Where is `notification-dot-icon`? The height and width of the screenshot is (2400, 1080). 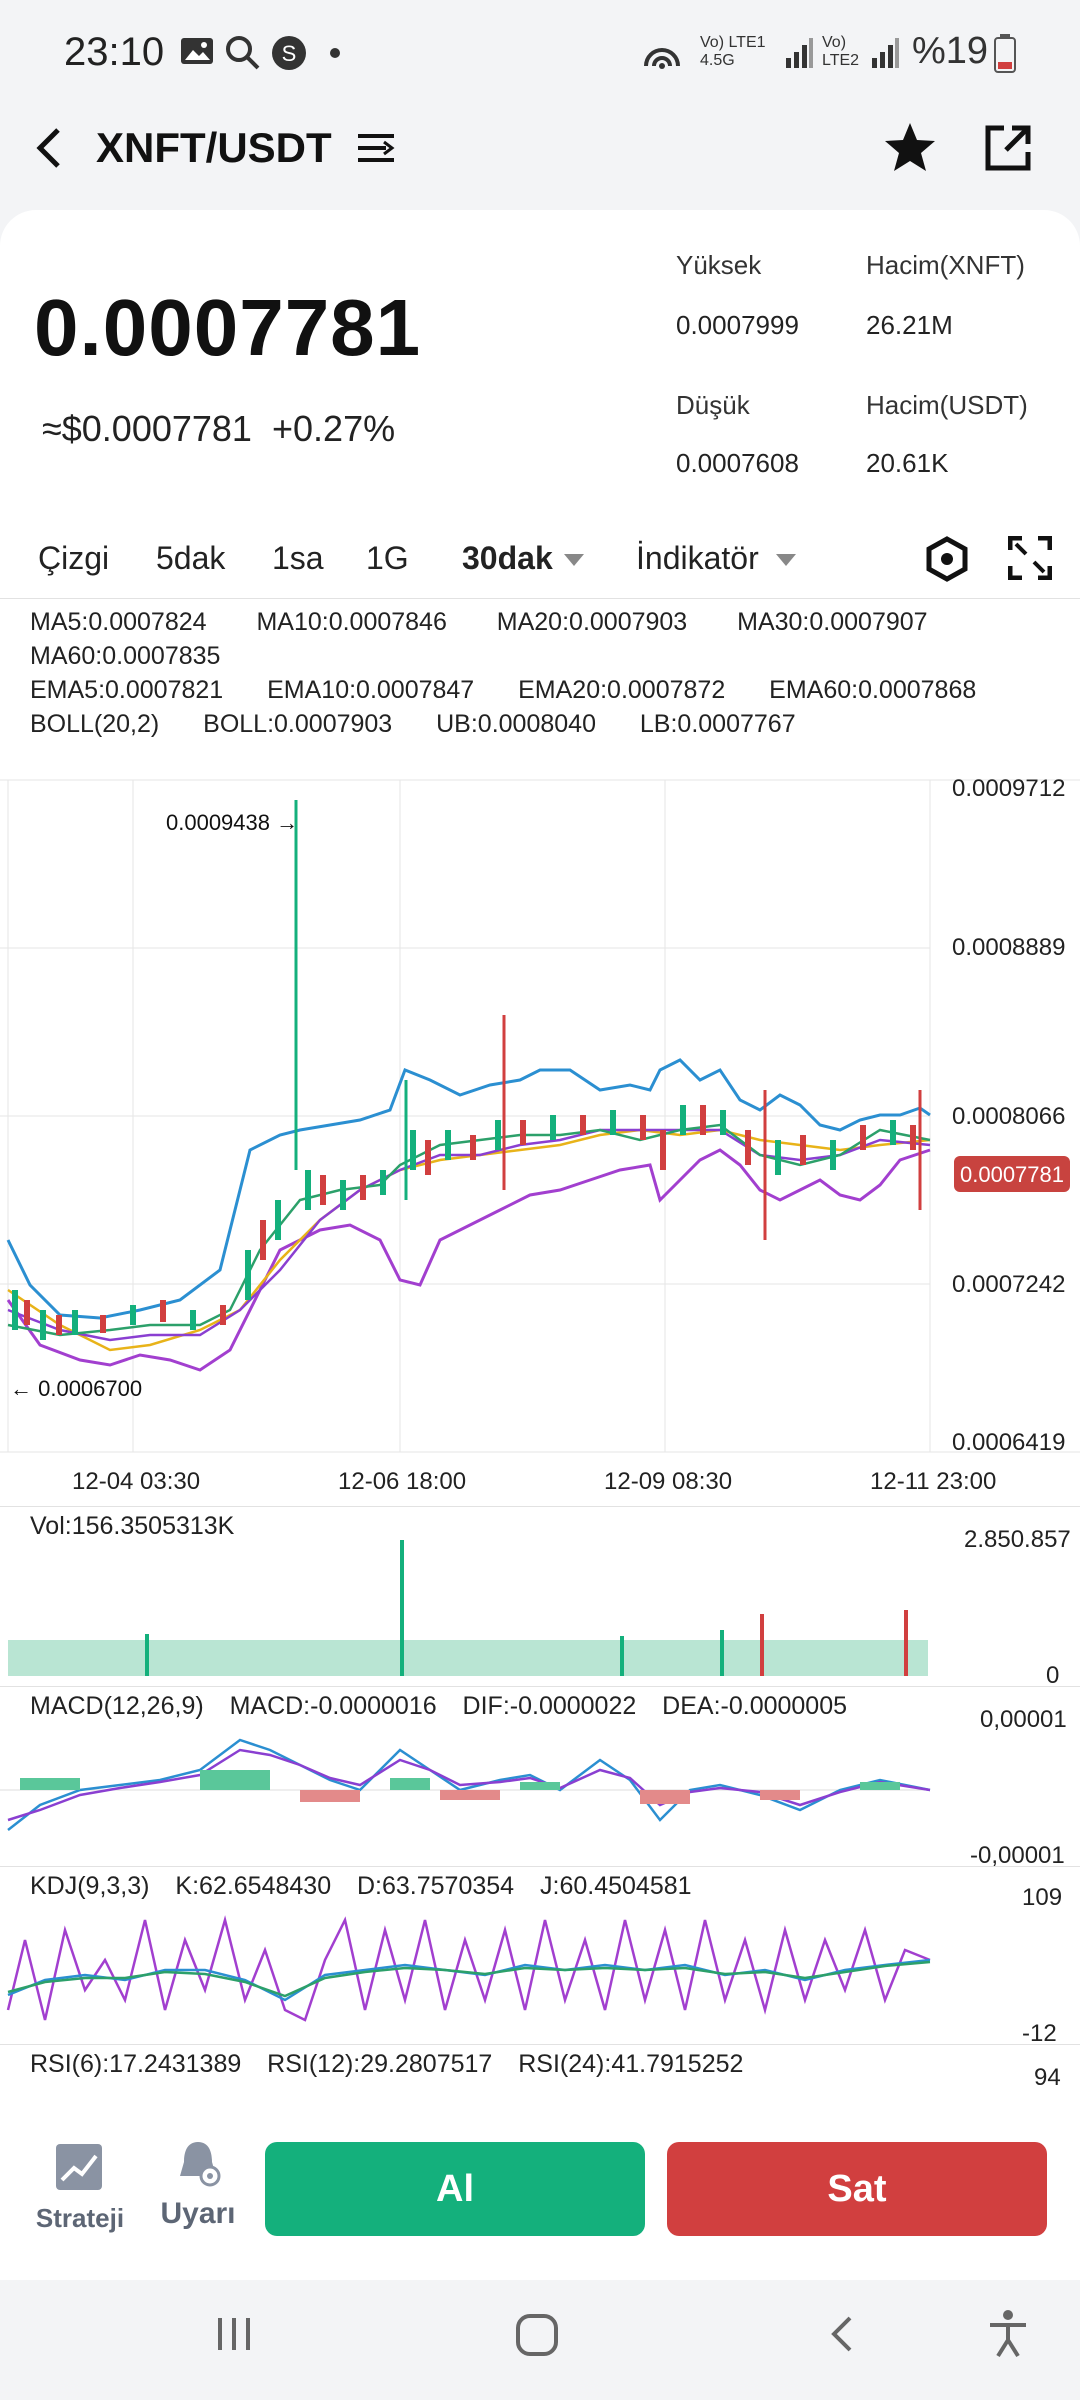 notification-dot-icon is located at coordinates (335, 53).